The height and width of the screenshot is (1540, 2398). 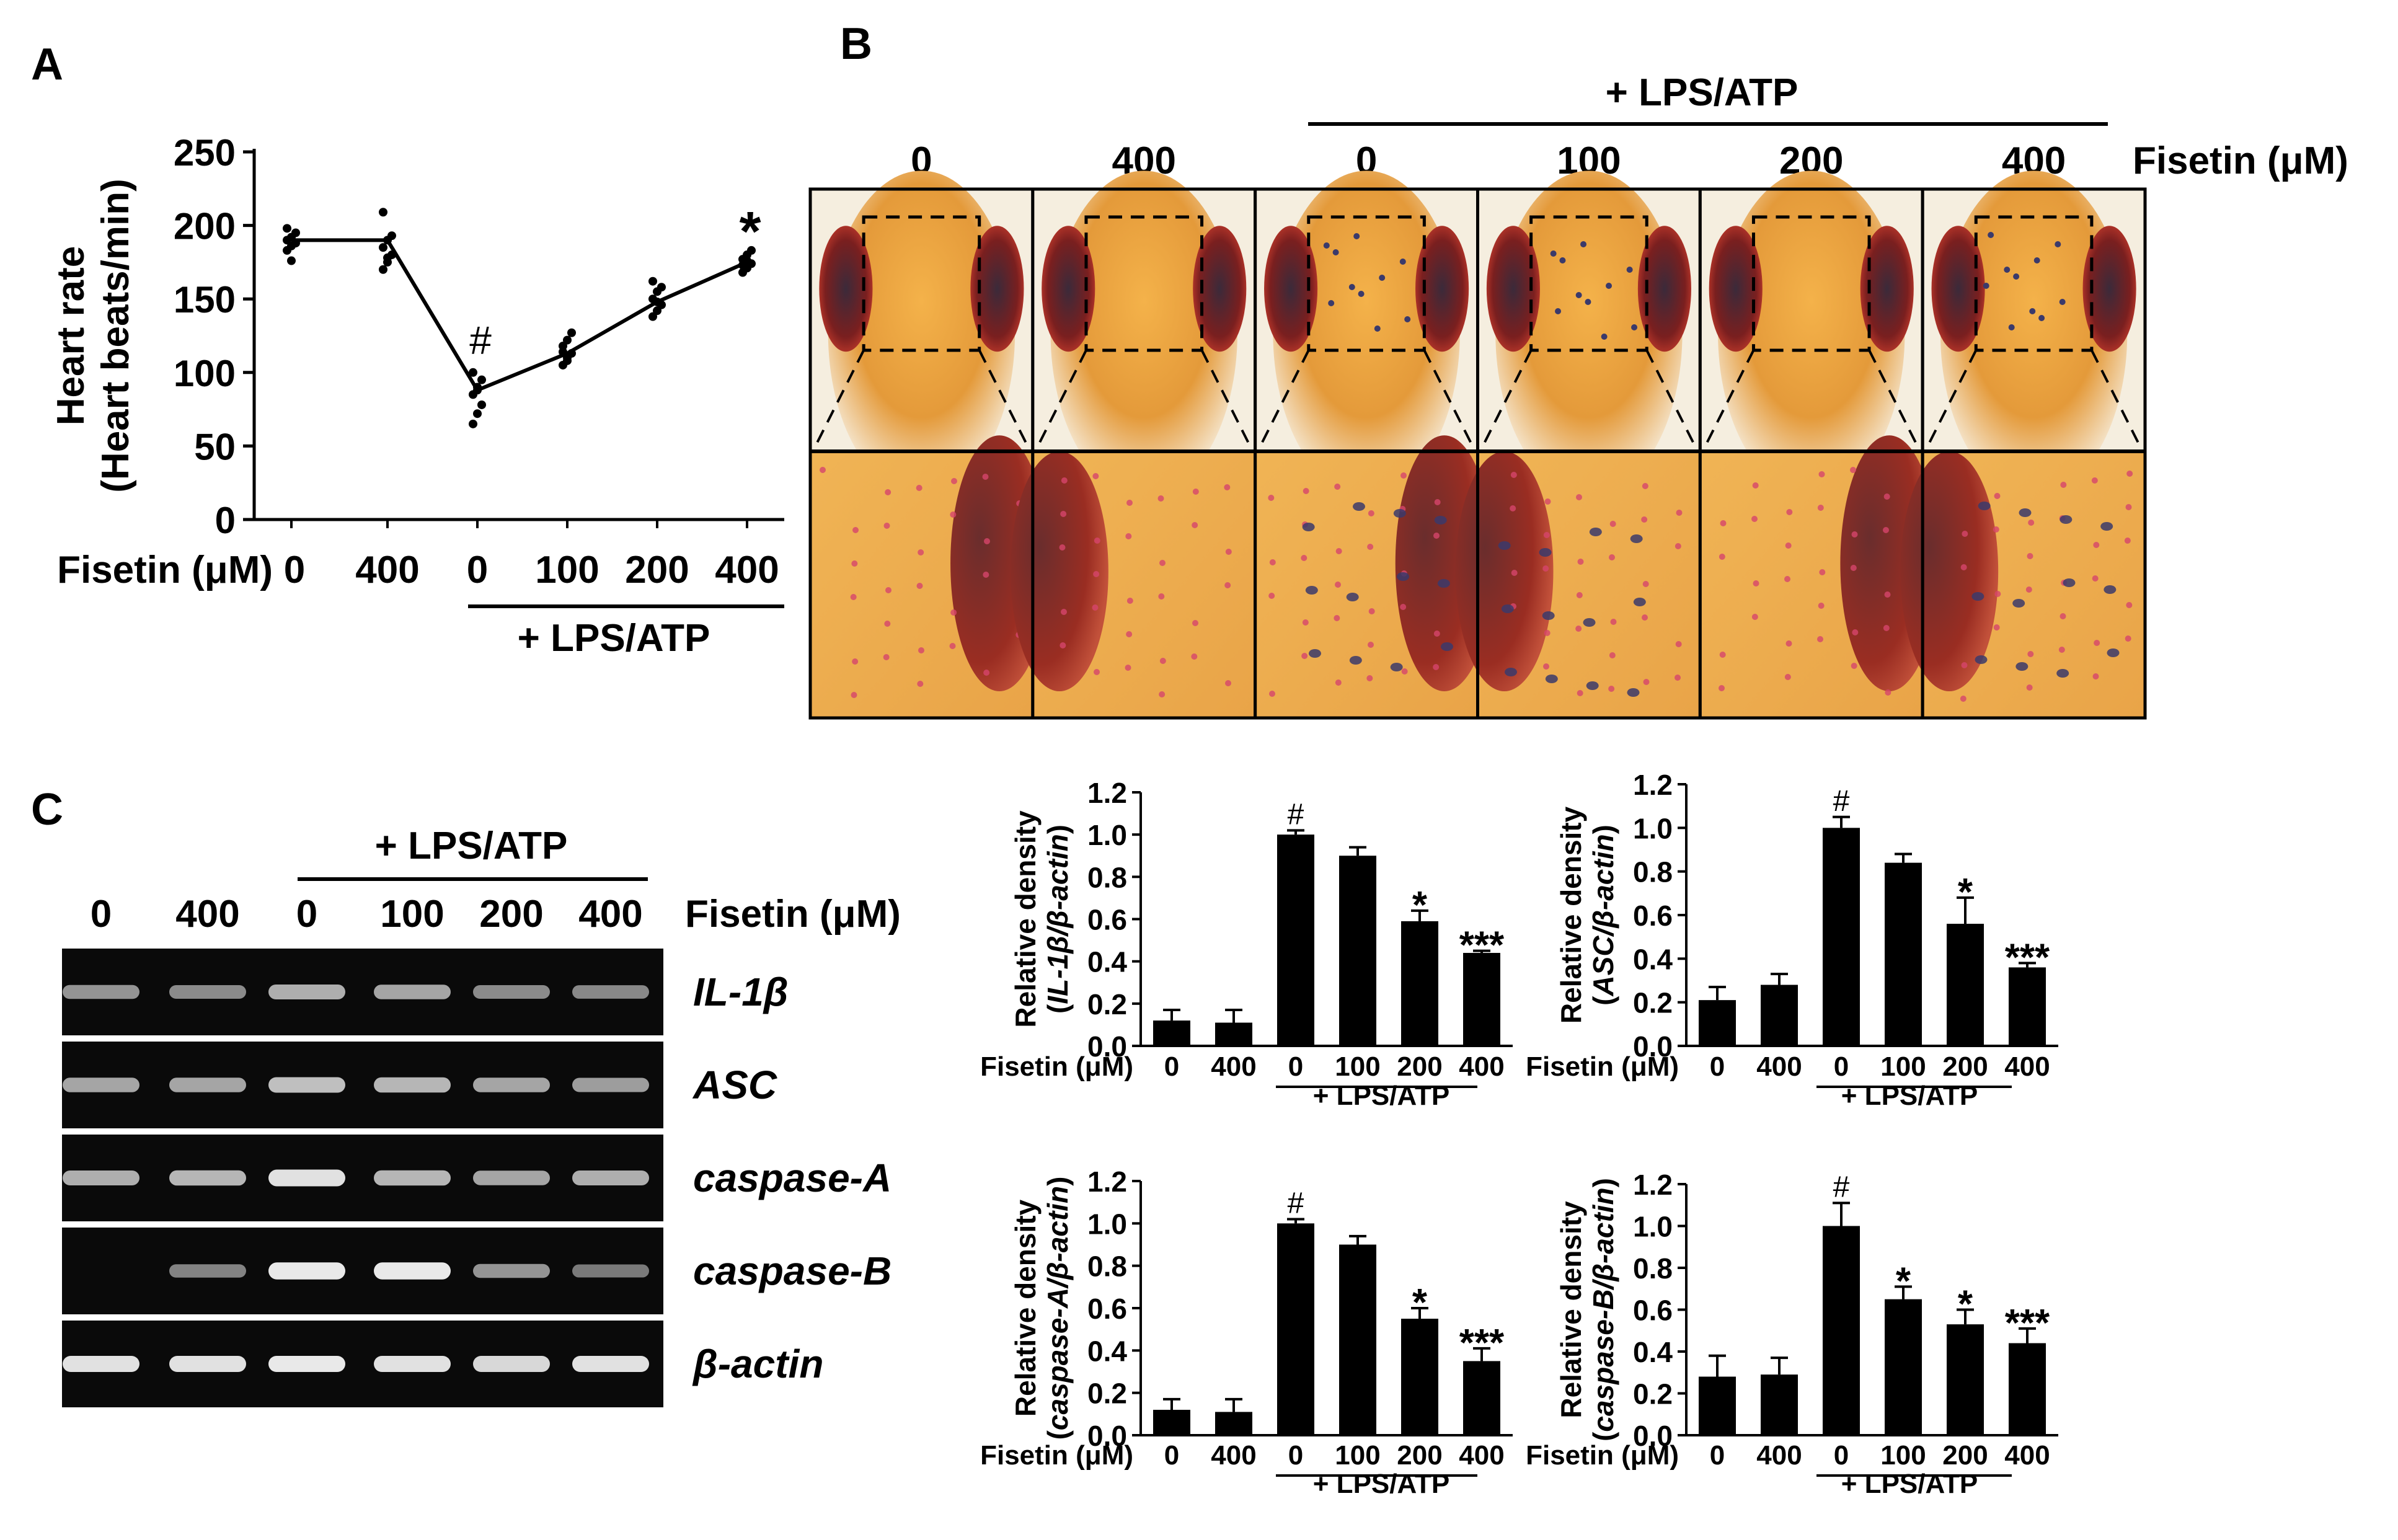 What do you see at coordinates (47, 64) in the screenshot?
I see `panel-label-a: A` at bounding box center [47, 64].